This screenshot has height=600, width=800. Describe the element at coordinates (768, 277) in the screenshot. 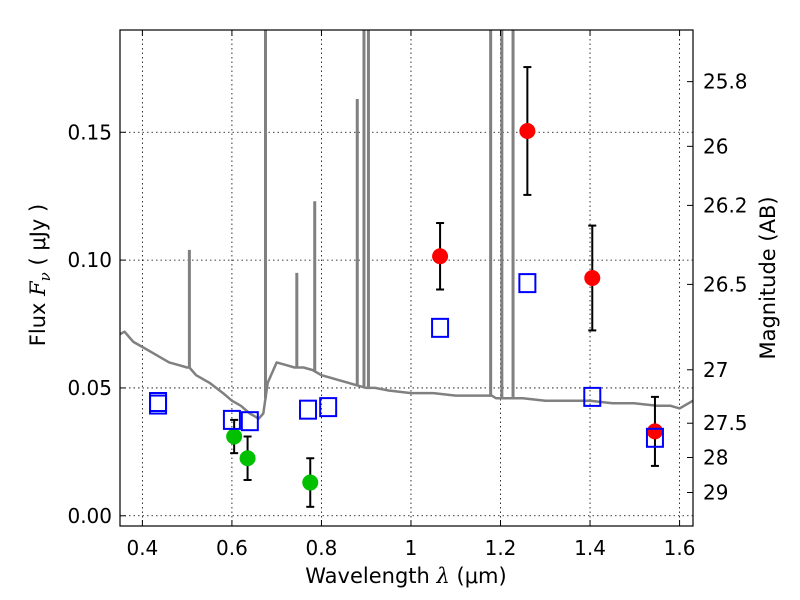

I see `y2-axis-label: Magnitude (AB)` at that location.